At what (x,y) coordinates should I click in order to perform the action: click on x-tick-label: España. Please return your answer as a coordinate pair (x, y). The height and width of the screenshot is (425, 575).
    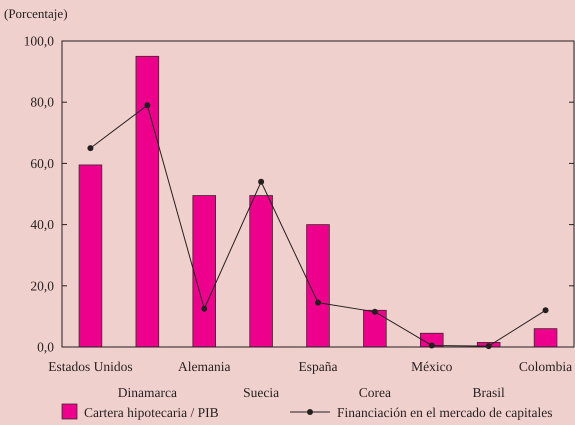
    Looking at the image, I should click on (318, 366).